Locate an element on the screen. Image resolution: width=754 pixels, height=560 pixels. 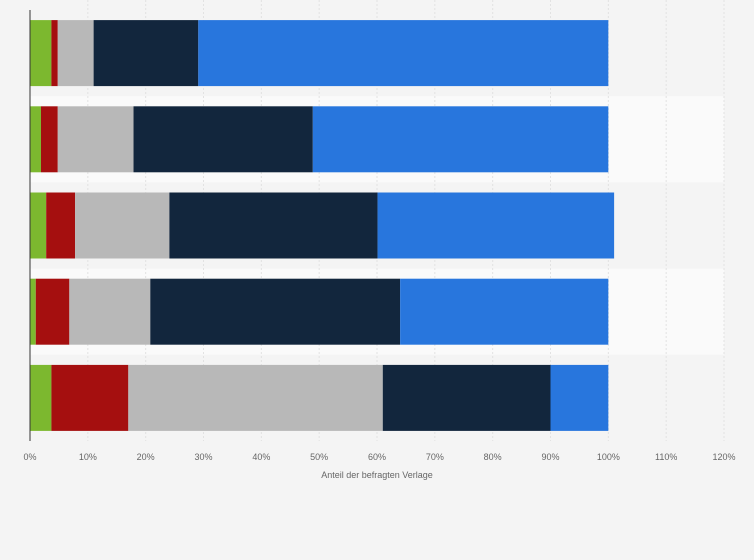
x-tick-label: 40% is located at coordinates (261, 457).